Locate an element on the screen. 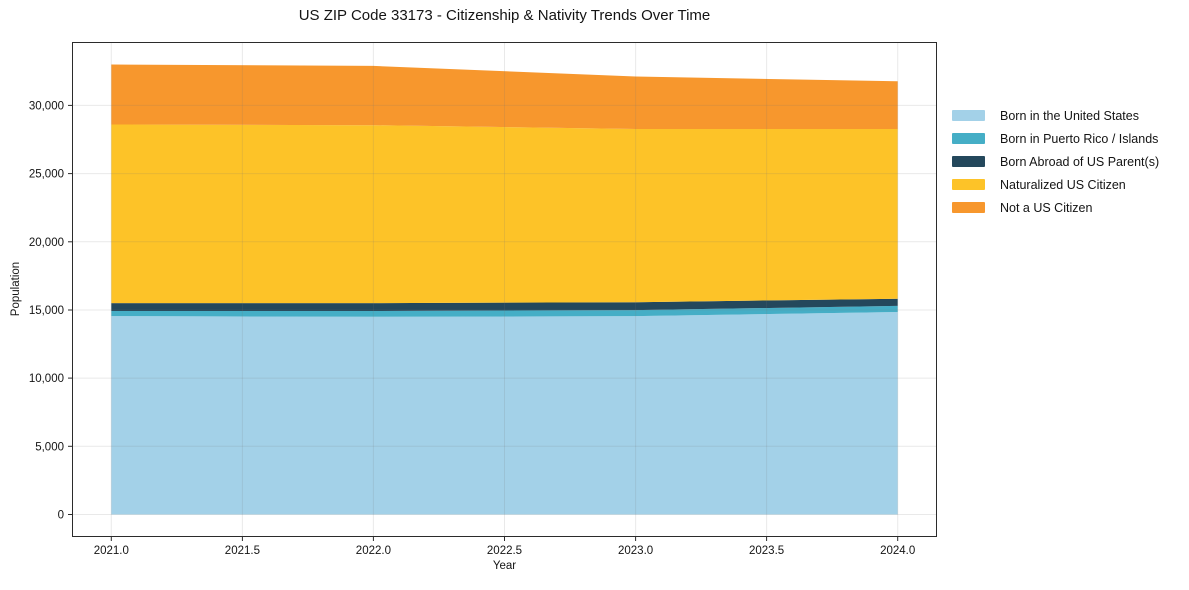  legend-item: Not a US Citizen is located at coordinates (1055, 207).